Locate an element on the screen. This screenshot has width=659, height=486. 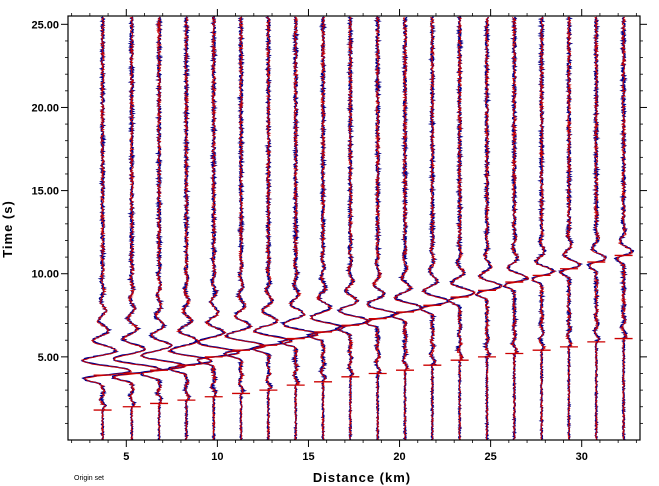
x-tick-label: 10 is located at coordinates (217, 457).